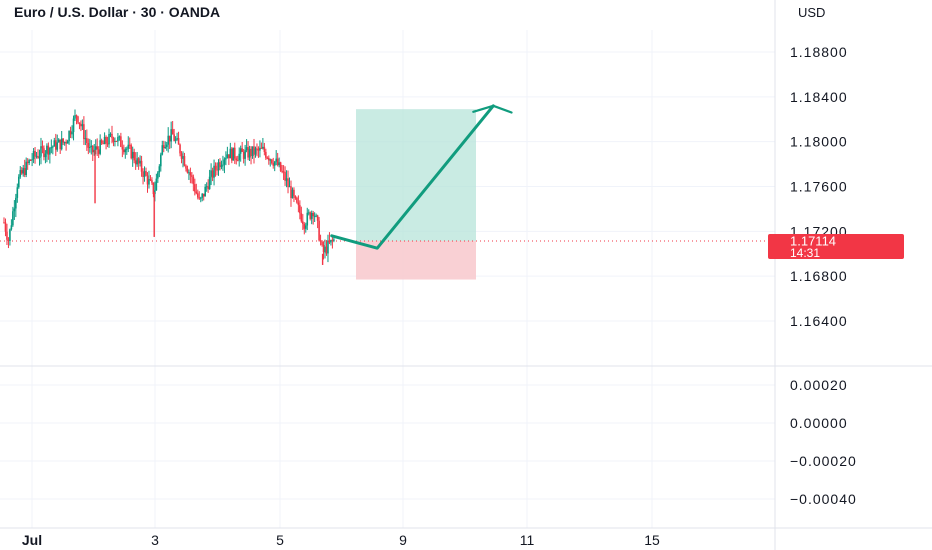 This screenshot has height=550, width=932. I want to click on time-tick-label: 9, so click(403, 540).